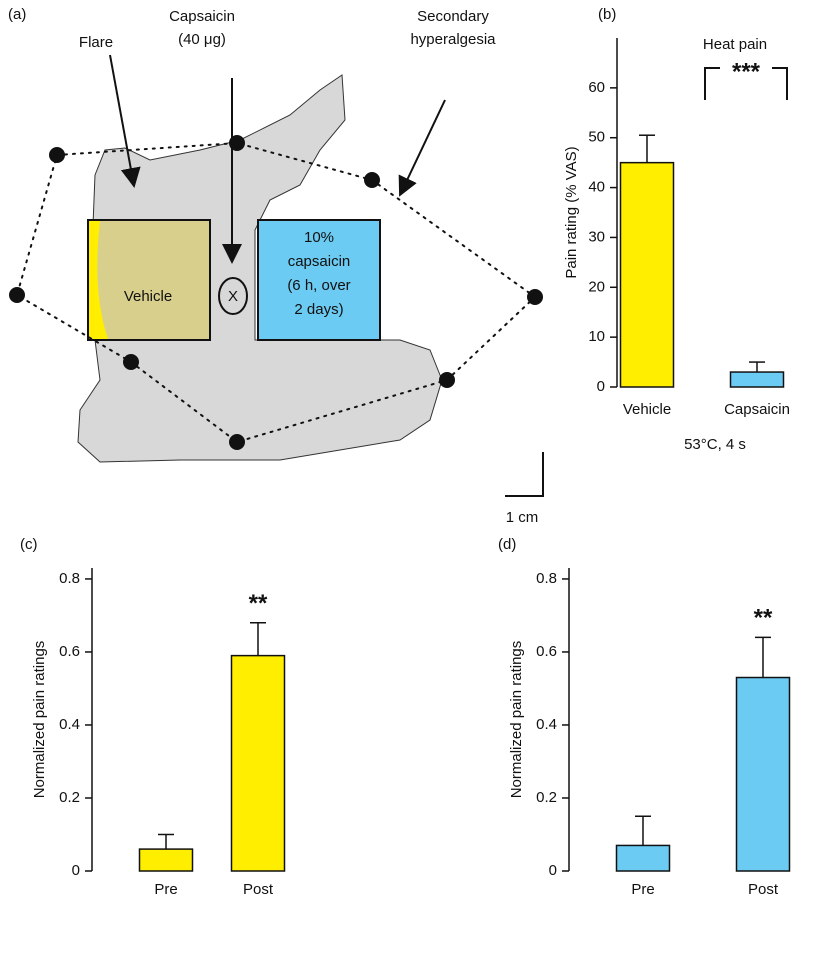  What do you see at coordinates (453, 16) in the screenshot?
I see `label: Secondary` at bounding box center [453, 16].